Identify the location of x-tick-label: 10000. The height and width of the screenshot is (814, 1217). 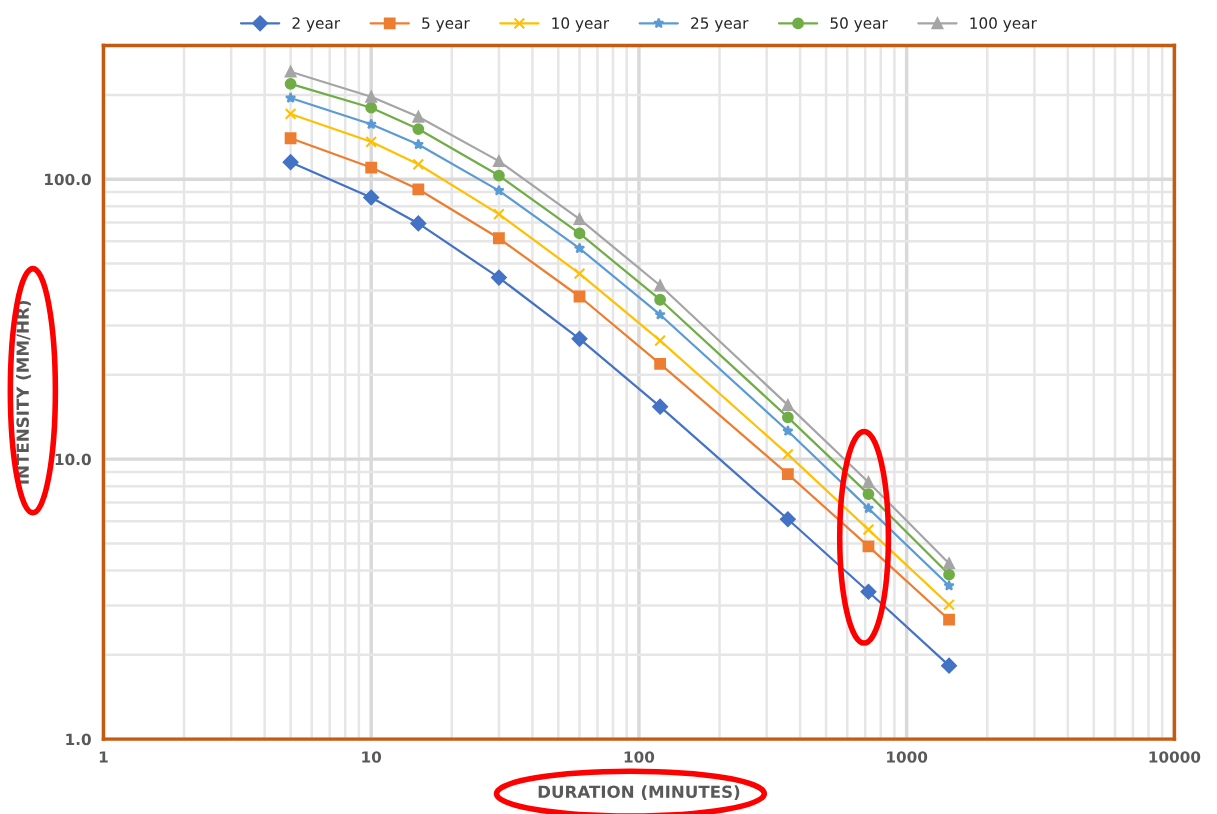
(1175, 757).